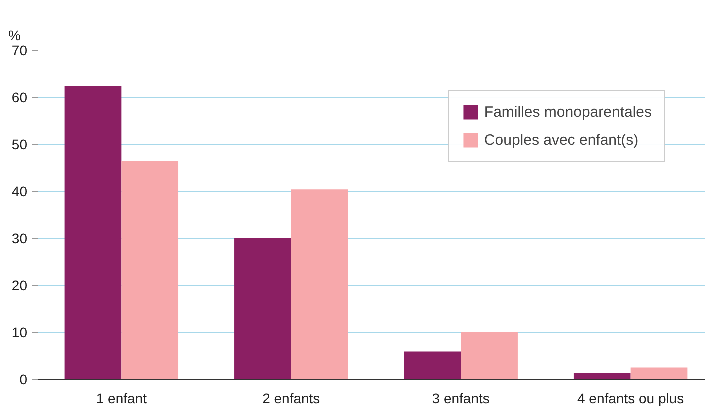 This screenshot has height=409, width=708. What do you see at coordinates (20, 98) in the screenshot?
I see `y-tick-label: 60` at bounding box center [20, 98].